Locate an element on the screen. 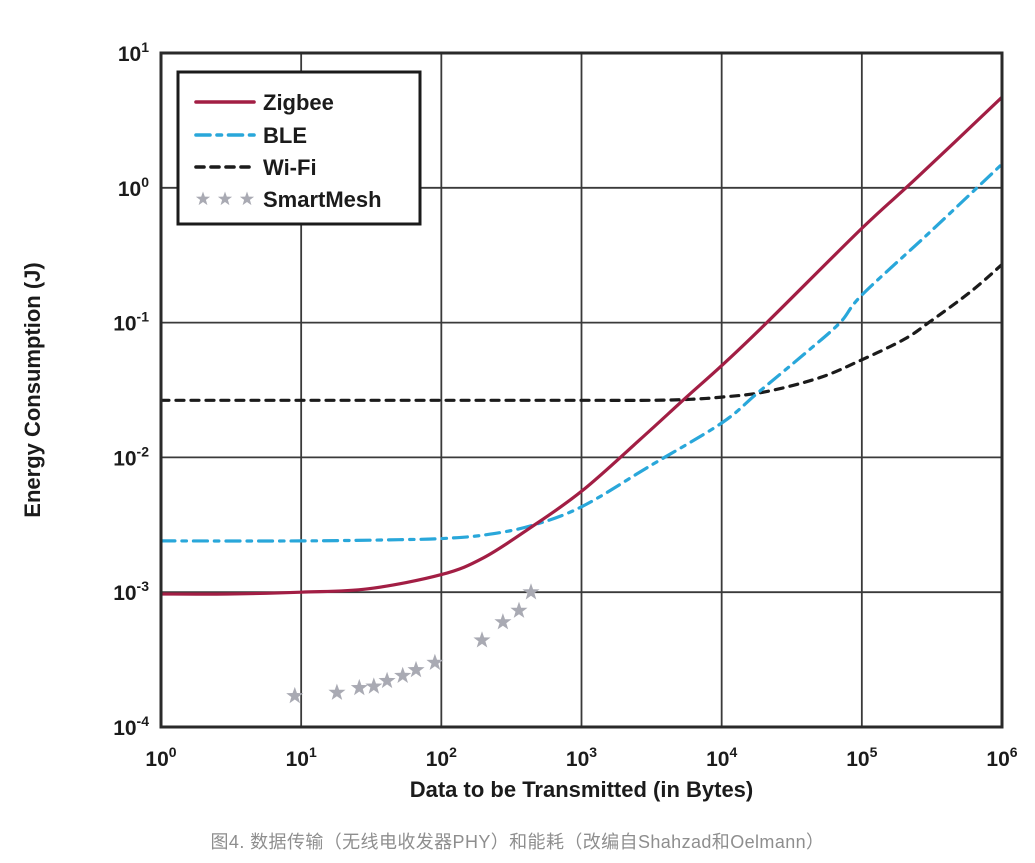 The height and width of the screenshot is (863, 1035). y-tick-label: 10¹ is located at coordinates (133, 52).